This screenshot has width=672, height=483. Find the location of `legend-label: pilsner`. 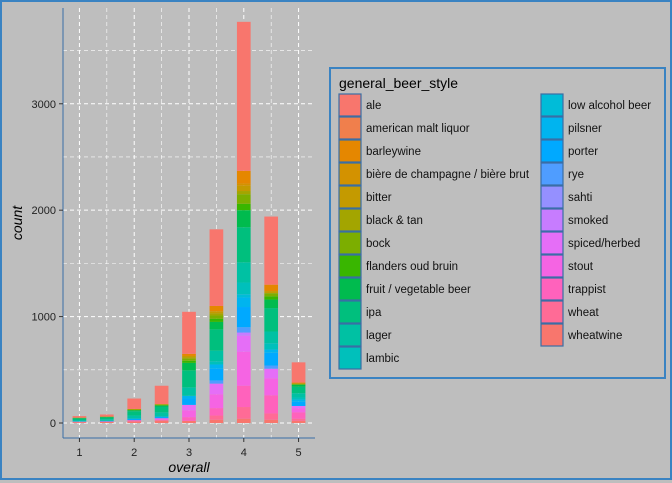

legend-label: pilsner is located at coordinates (585, 129).